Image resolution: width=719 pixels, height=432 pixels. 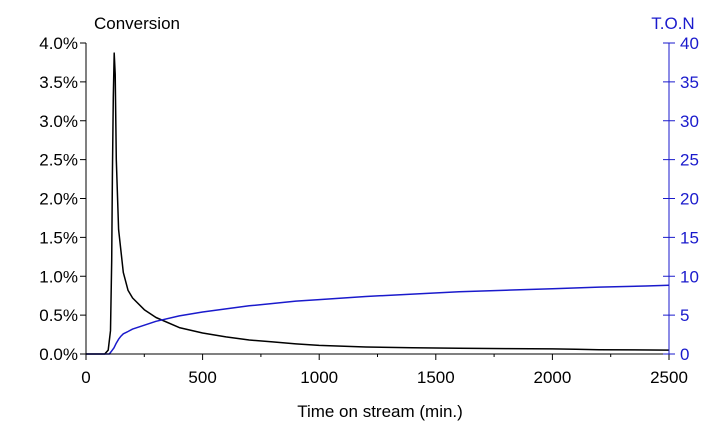 What do you see at coordinates (58, 315) in the screenshot?
I see `y-left-tick-label: 0.5%` at bounding box center [58, 315].